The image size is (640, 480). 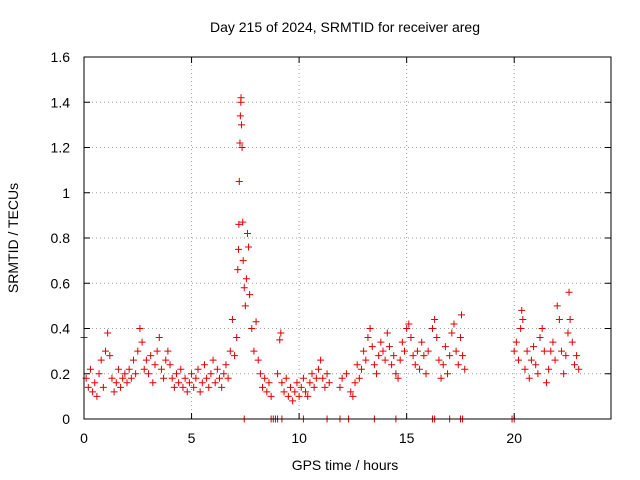 What do you see at coordinates (66, 193) in the screenshot?
I see `y-tick-label: 1` at bounding box center [66, 193].